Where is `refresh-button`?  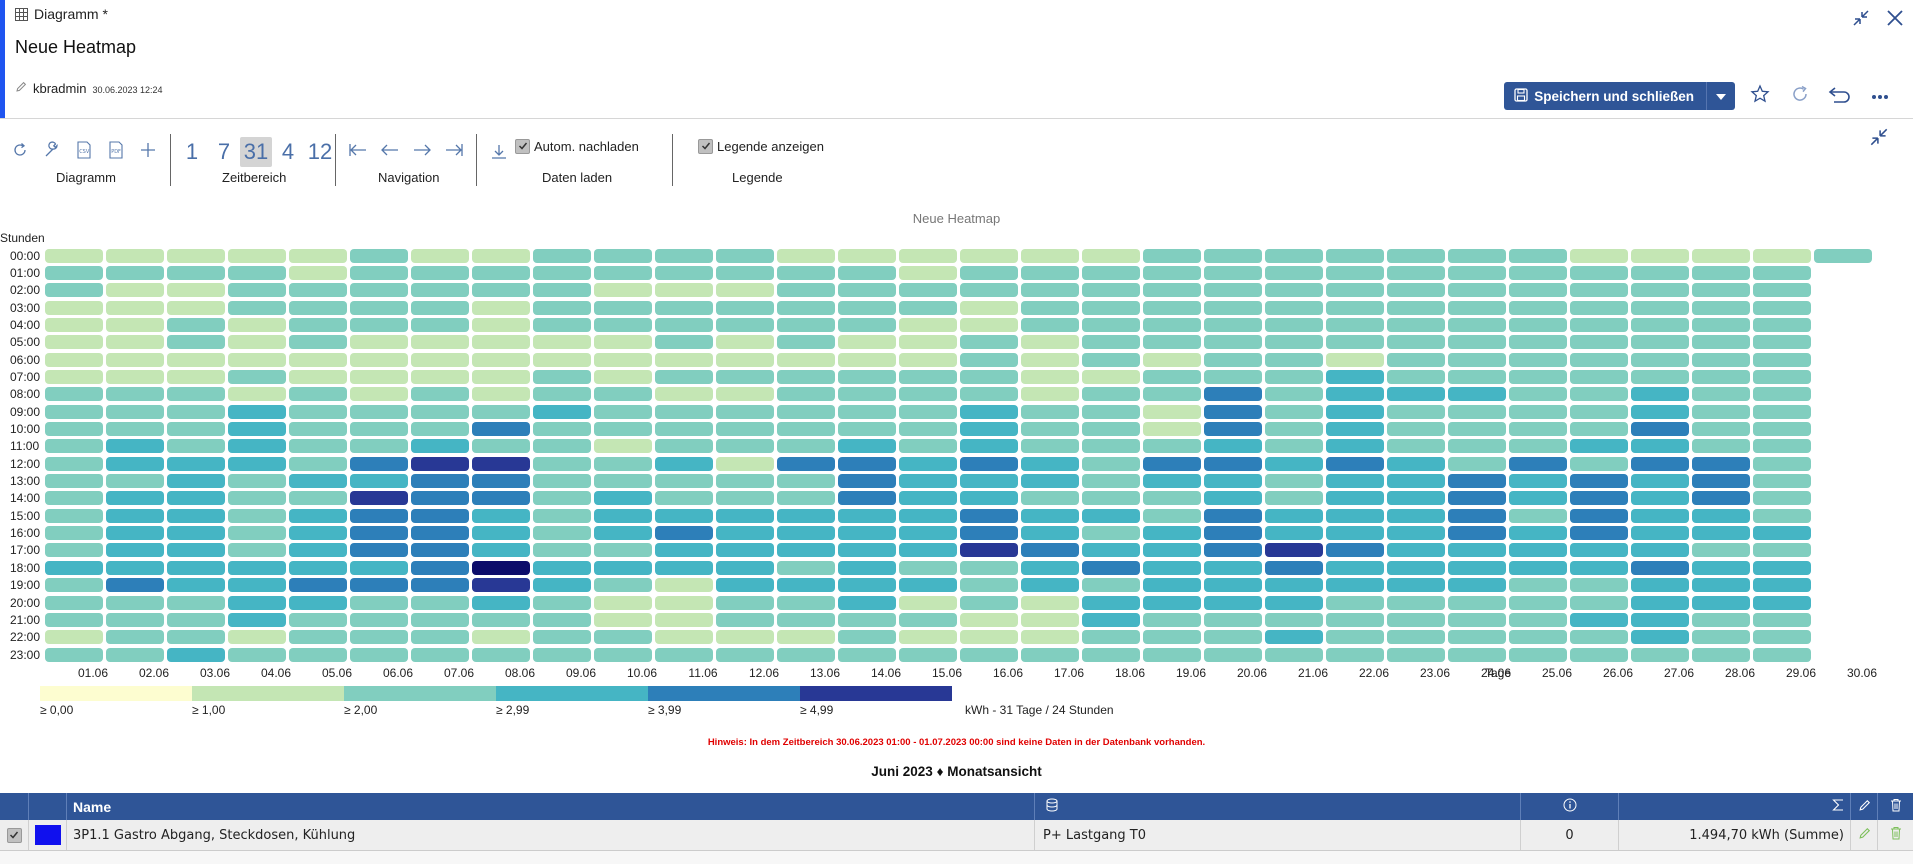
refresh-button is located at coordinates (1800, 96).